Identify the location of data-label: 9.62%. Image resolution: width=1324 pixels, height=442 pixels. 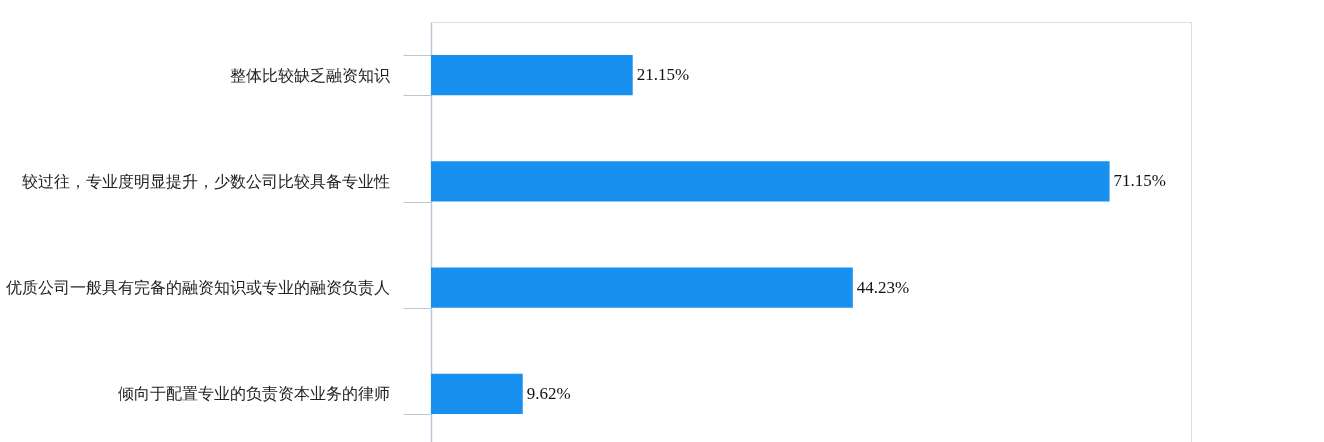
(548, 393).